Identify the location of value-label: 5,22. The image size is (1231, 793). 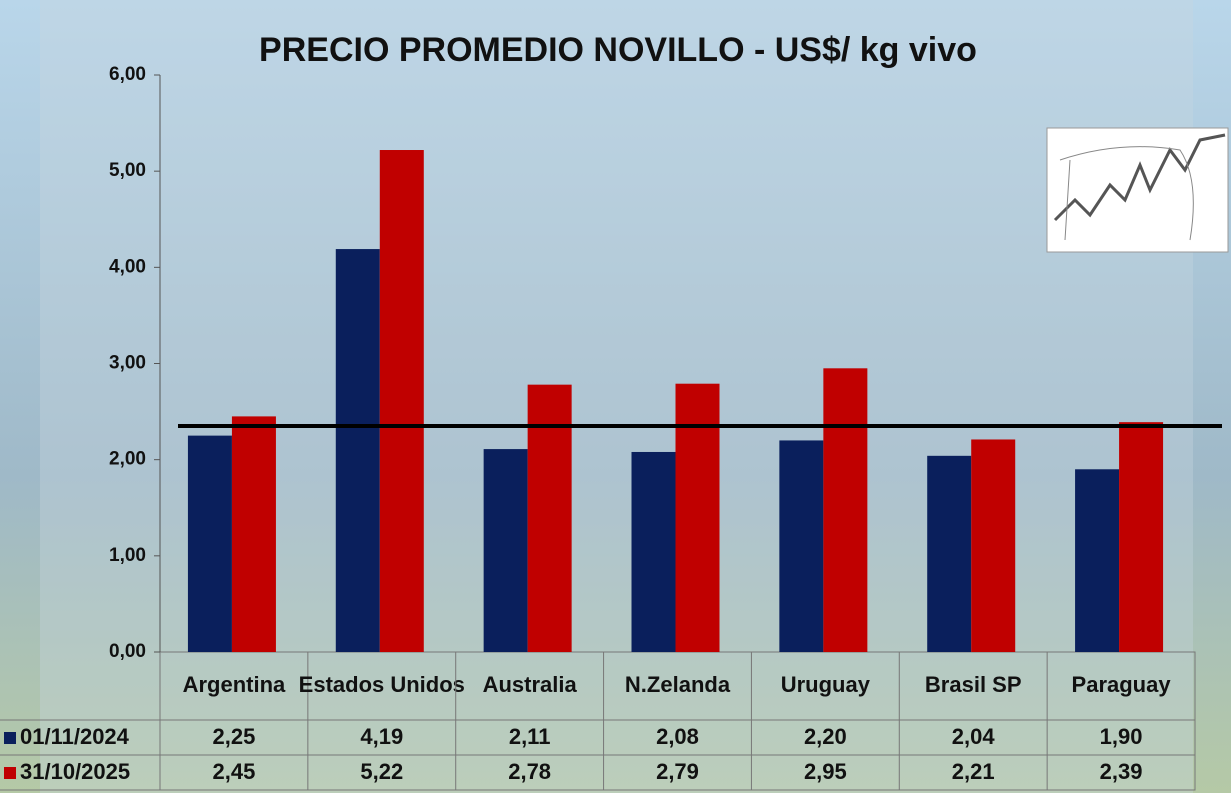
(381, 771).